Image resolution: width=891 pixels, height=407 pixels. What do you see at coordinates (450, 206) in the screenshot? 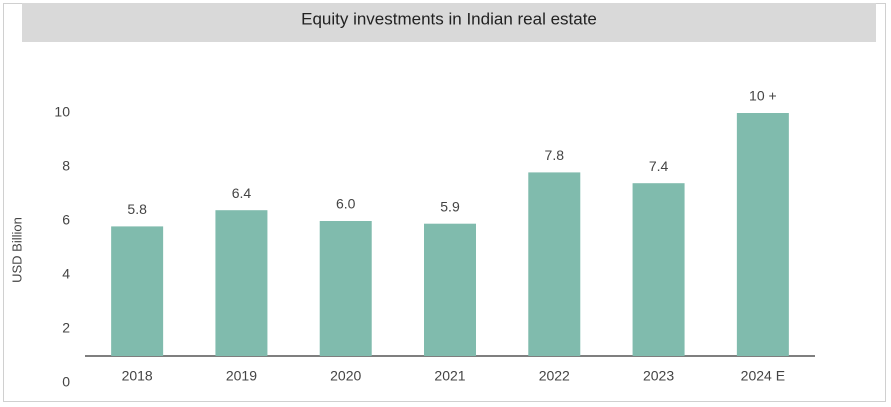
I see `value-label: 5.9` at bounding box center [450, 206].